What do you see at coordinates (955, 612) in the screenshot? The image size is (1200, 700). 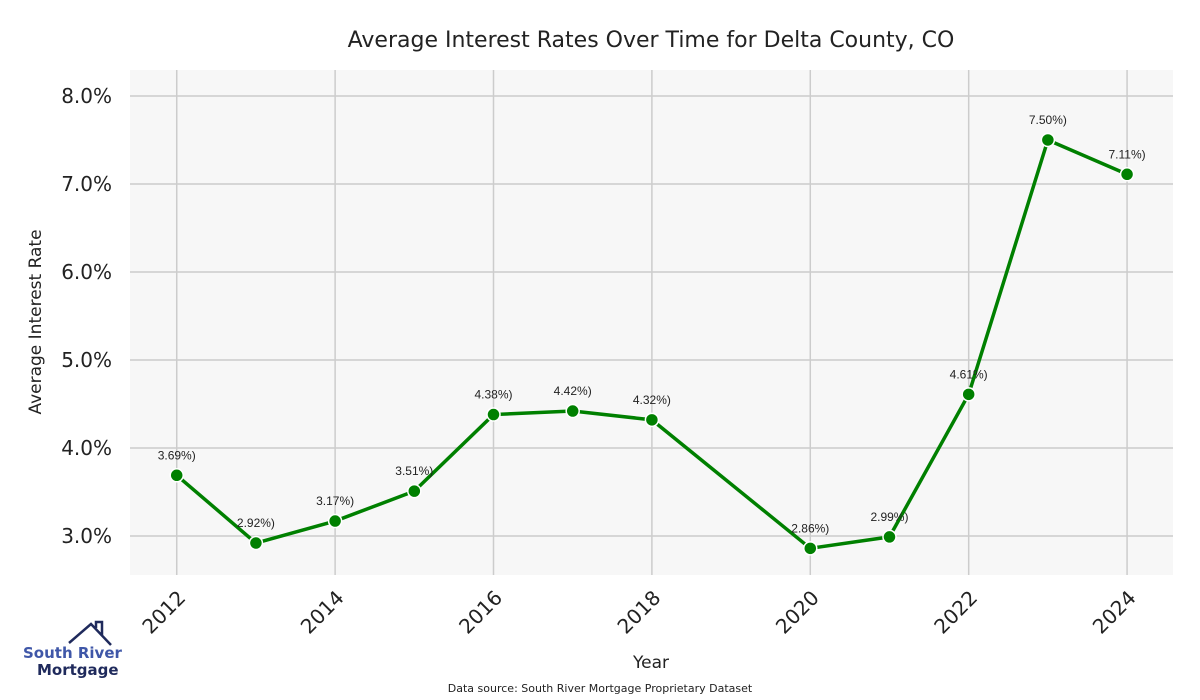 I see `x-tick-label: 2022` at bounding box center [955, 612].